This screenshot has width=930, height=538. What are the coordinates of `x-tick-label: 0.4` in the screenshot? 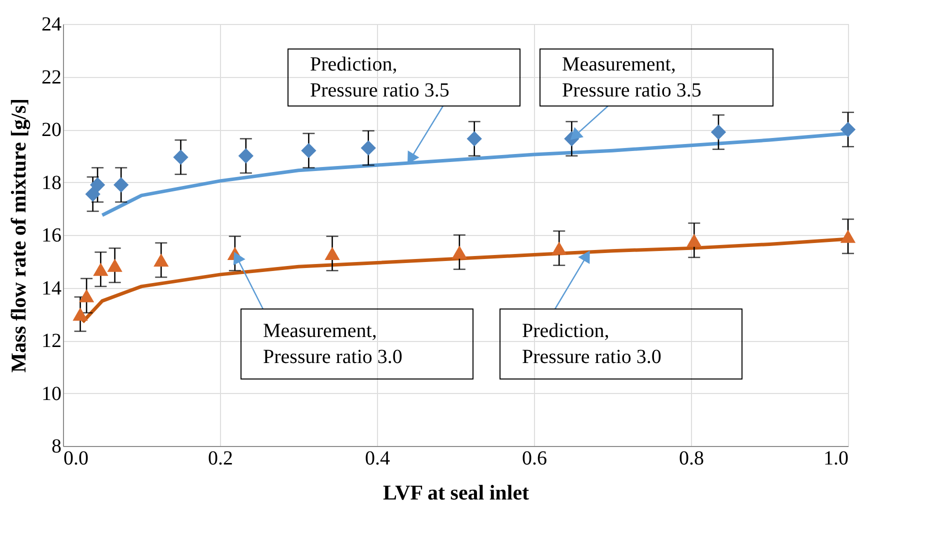 It's located at (377, 459).